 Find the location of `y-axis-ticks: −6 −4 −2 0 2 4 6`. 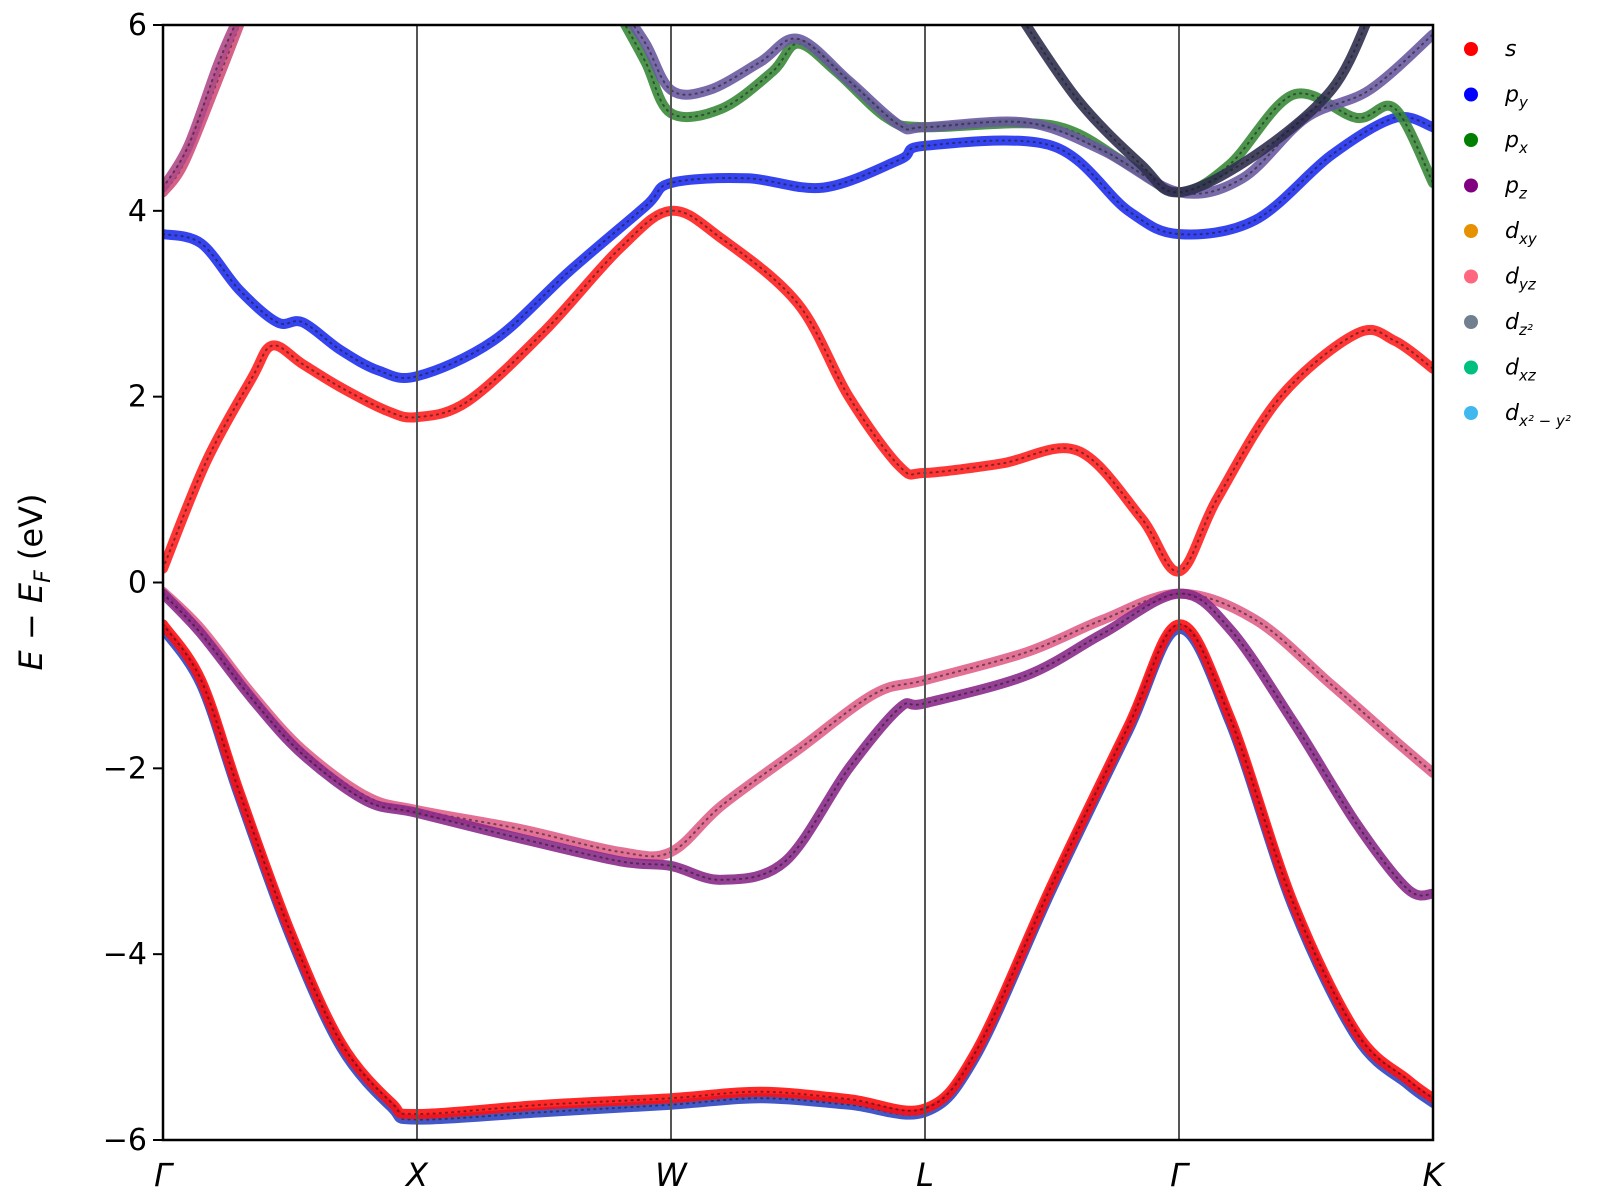

y-axis-ticks: −6 −4 −2 0 2 4 6 is located at coordinates (133, 583).